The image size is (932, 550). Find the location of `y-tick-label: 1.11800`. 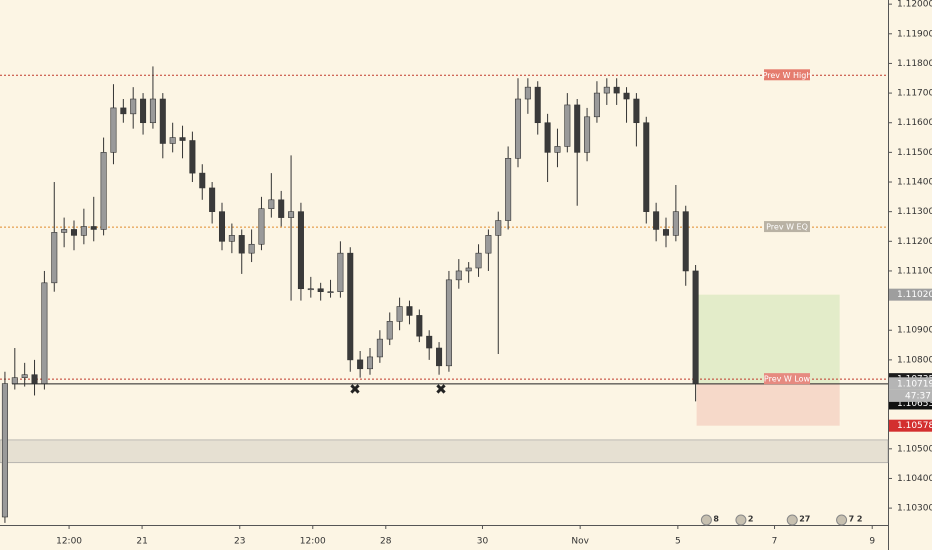

y-tick-label: 1.11800 is located at coordinates (914, 64).